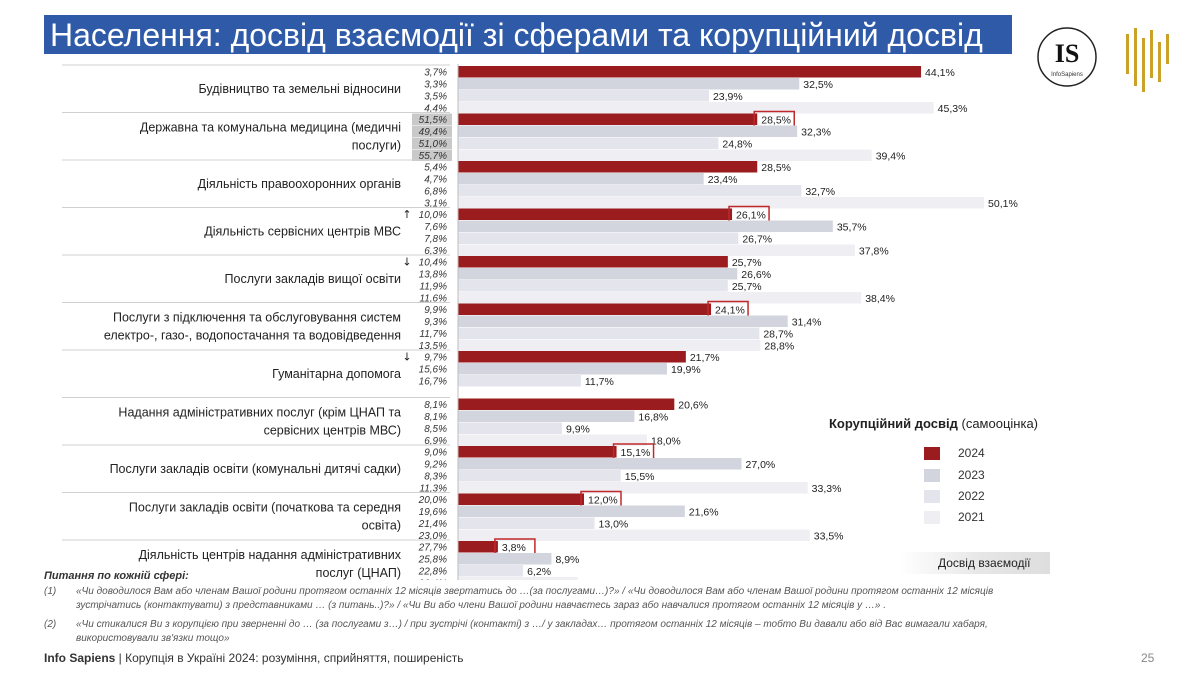  I want to click on data-label: 33,3%, so click(827, 489).